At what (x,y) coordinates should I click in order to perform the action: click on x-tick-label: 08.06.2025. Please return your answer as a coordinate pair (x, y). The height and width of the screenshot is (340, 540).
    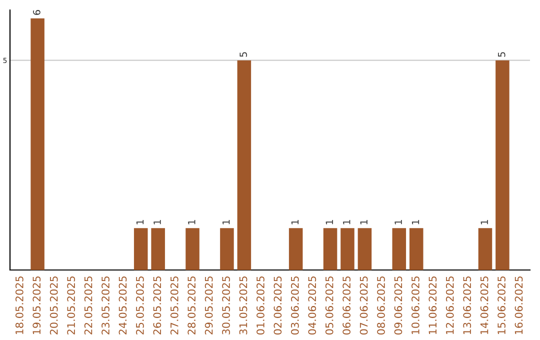
    Looking at the image, I should click on (381, 305).